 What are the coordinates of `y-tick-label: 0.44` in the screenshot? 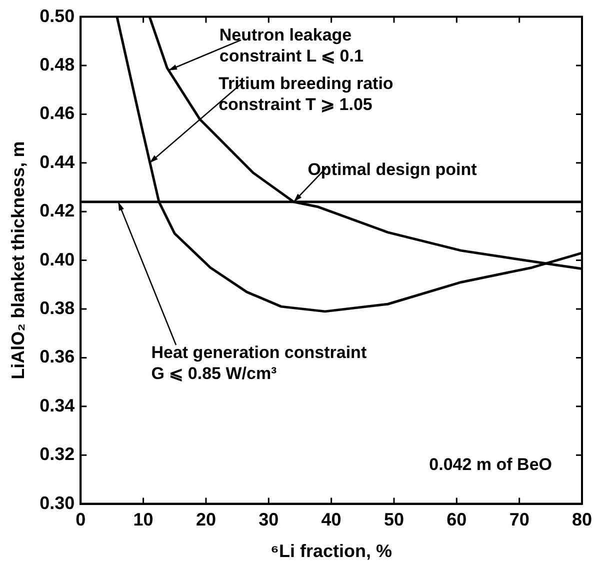 It's located at (57, 162).